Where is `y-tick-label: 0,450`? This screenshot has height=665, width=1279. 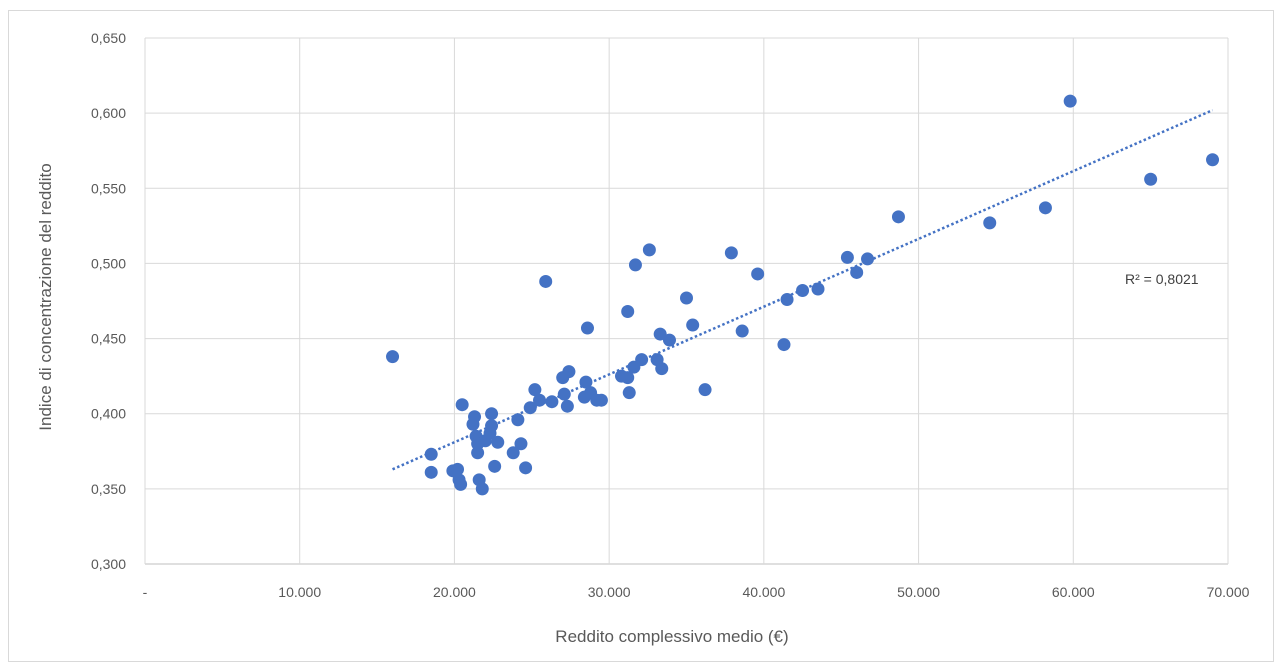
y-tick-label: 0,450 is located at coordinates (108, 339).